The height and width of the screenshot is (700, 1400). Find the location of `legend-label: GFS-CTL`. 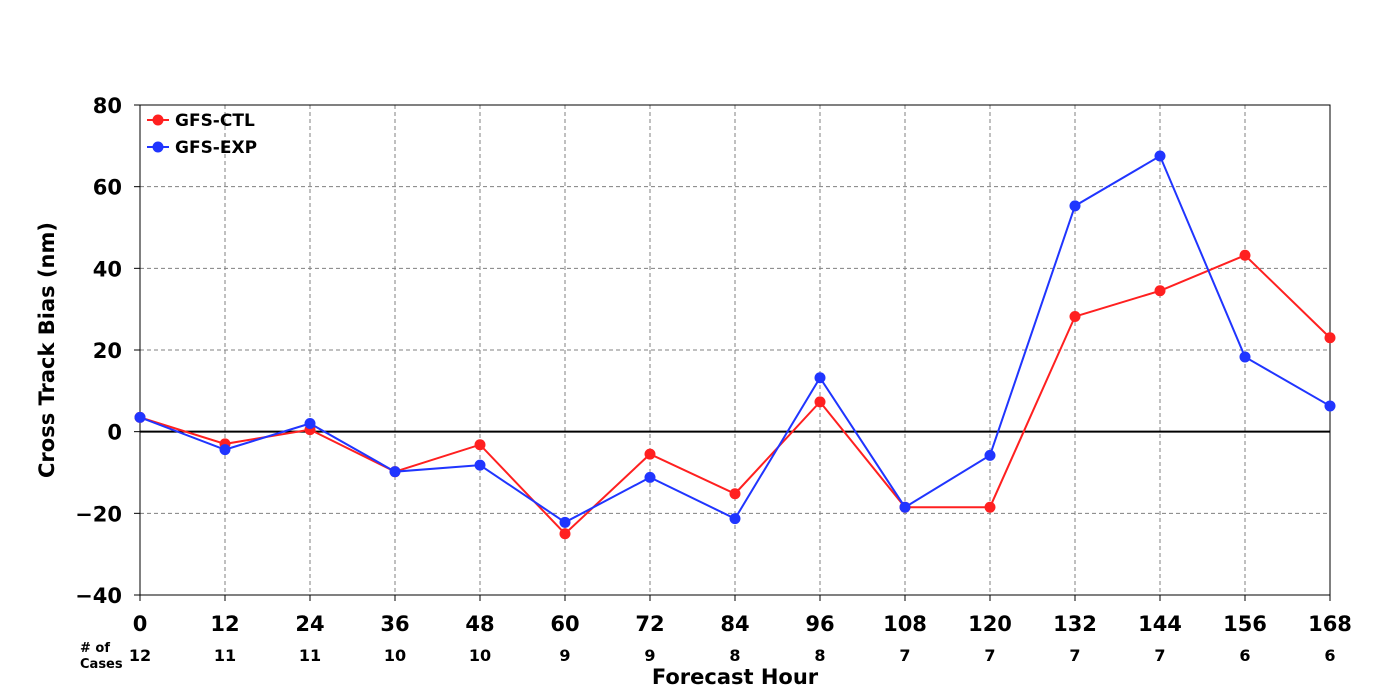

legend-label: GFS-CTL is located at coordinates (215, 121).